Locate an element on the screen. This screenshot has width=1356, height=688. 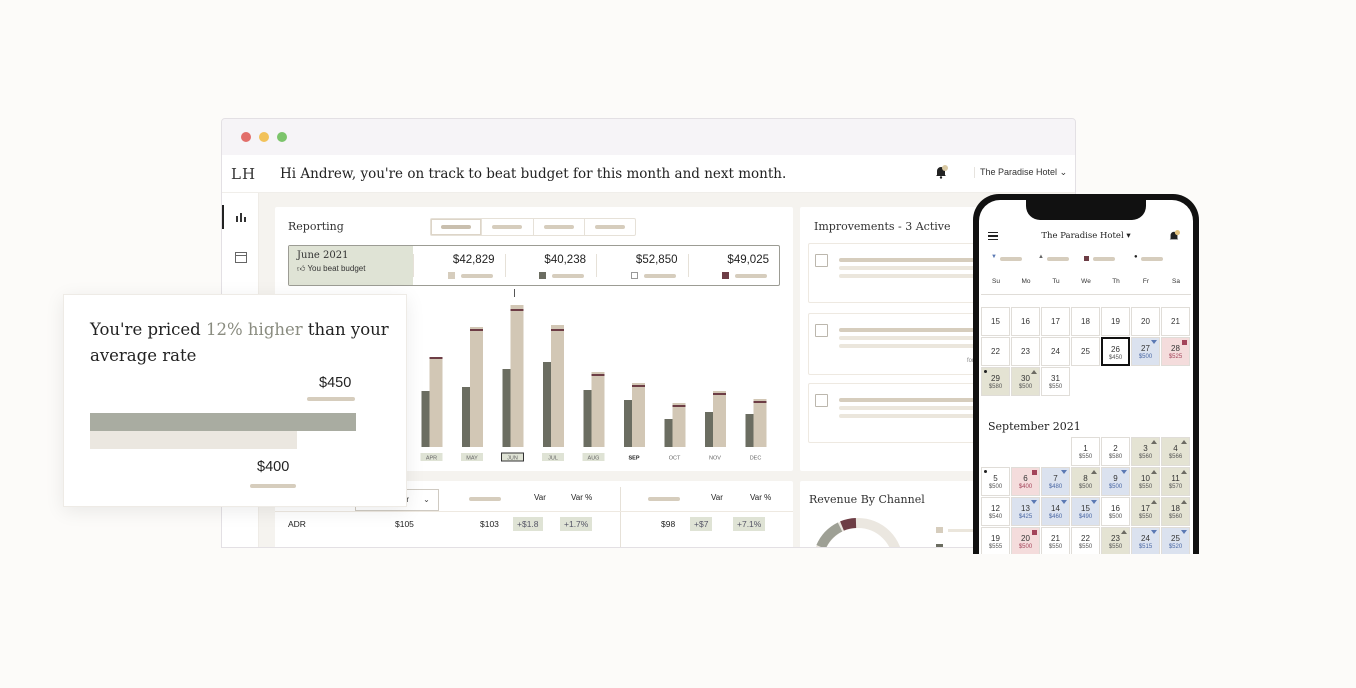
calendar-day: 24 $515 is located at coordinates (1145, 540).